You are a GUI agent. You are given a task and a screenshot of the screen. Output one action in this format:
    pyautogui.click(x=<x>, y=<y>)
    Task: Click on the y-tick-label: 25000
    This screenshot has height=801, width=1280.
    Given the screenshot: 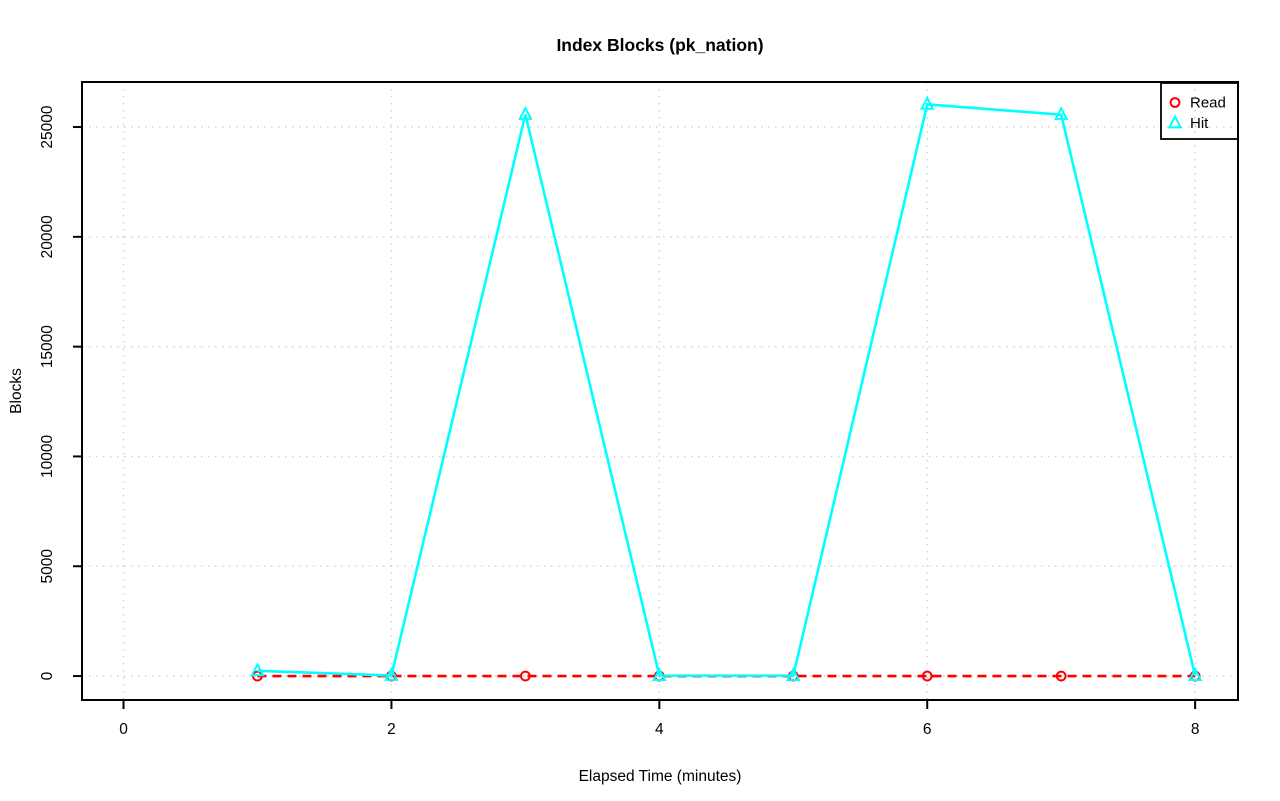 What is the action you would take?
    pyautogui.click(x=47, y=126)
    